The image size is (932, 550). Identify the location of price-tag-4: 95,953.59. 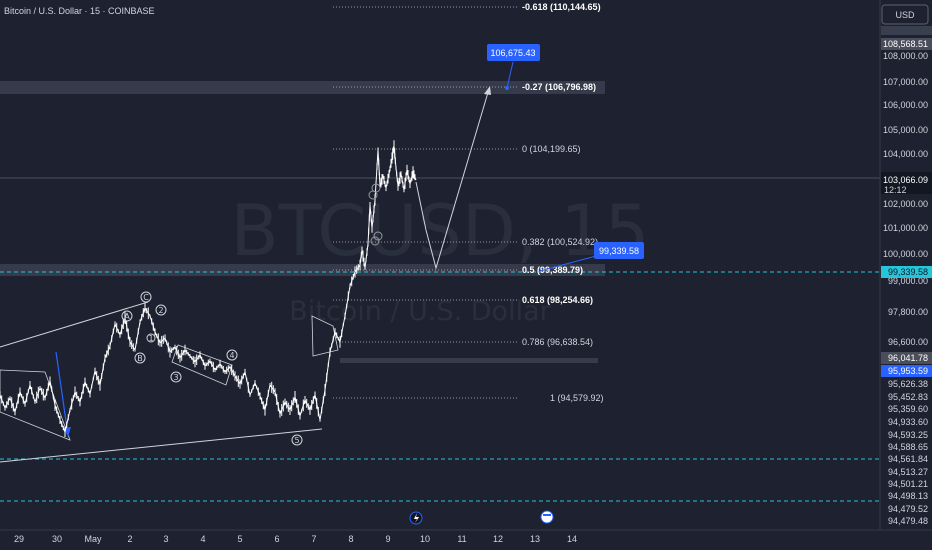
(908, 371).